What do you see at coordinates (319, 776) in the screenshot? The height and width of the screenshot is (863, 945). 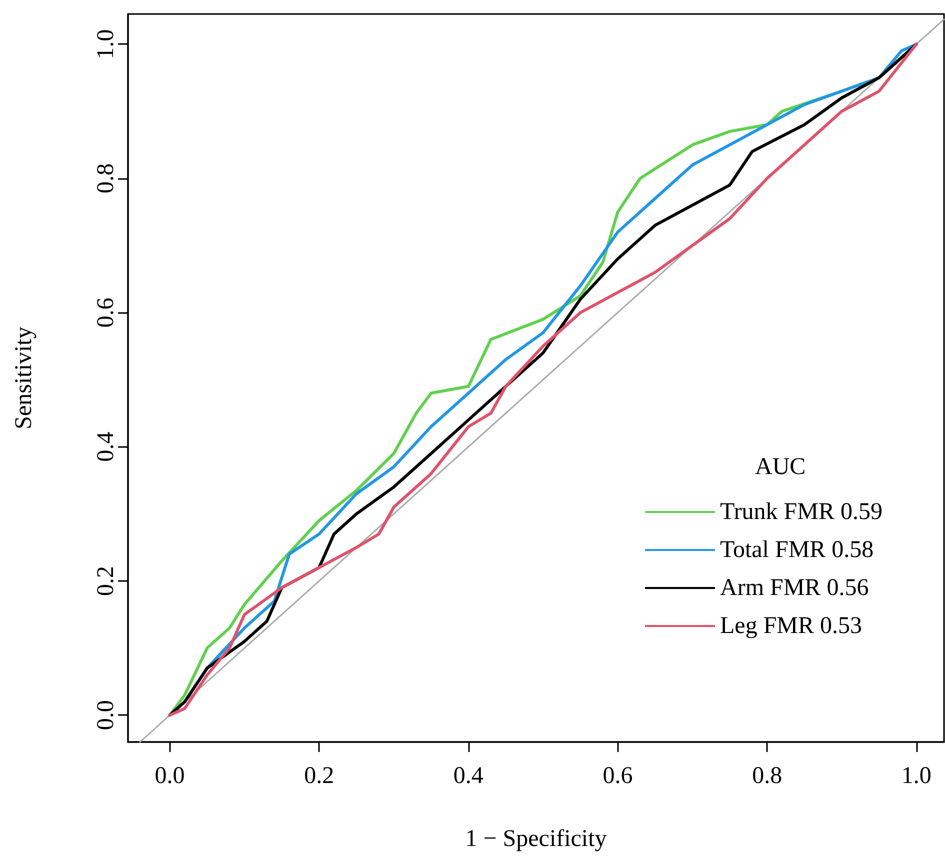 I see `x-tick-label: 0.2` at bounding box center [319, 776].